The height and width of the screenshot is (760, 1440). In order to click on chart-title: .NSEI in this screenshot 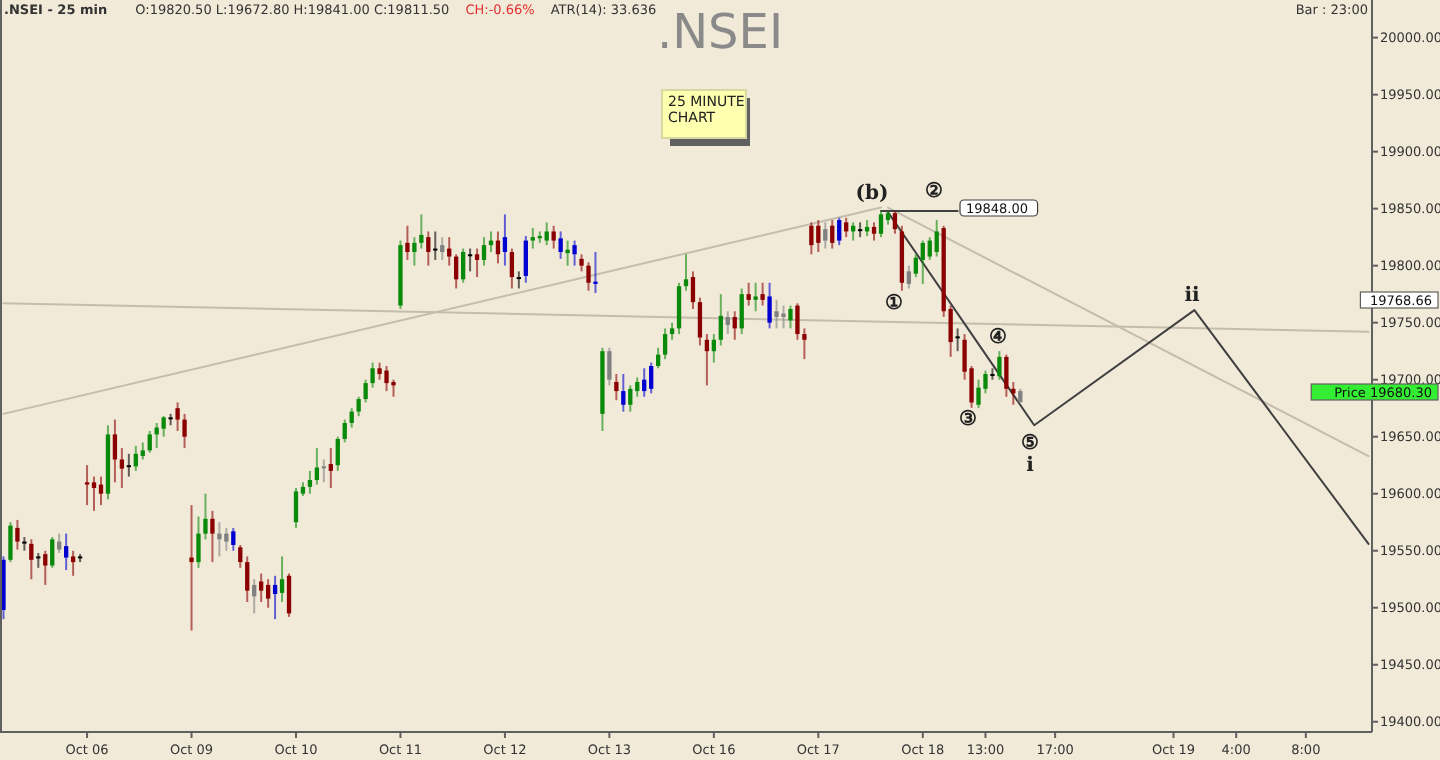, I will do `click(720, 32)`.